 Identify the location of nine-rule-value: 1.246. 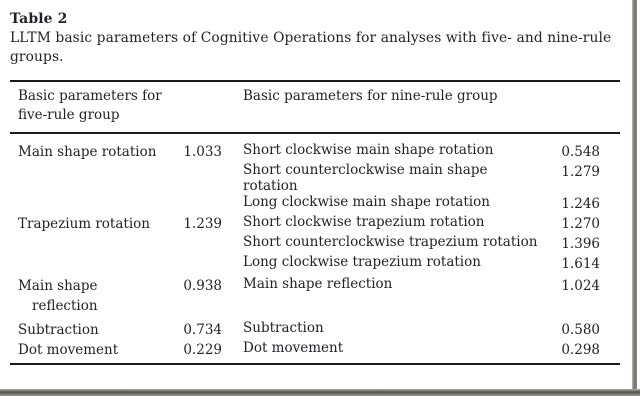
(580, 204).